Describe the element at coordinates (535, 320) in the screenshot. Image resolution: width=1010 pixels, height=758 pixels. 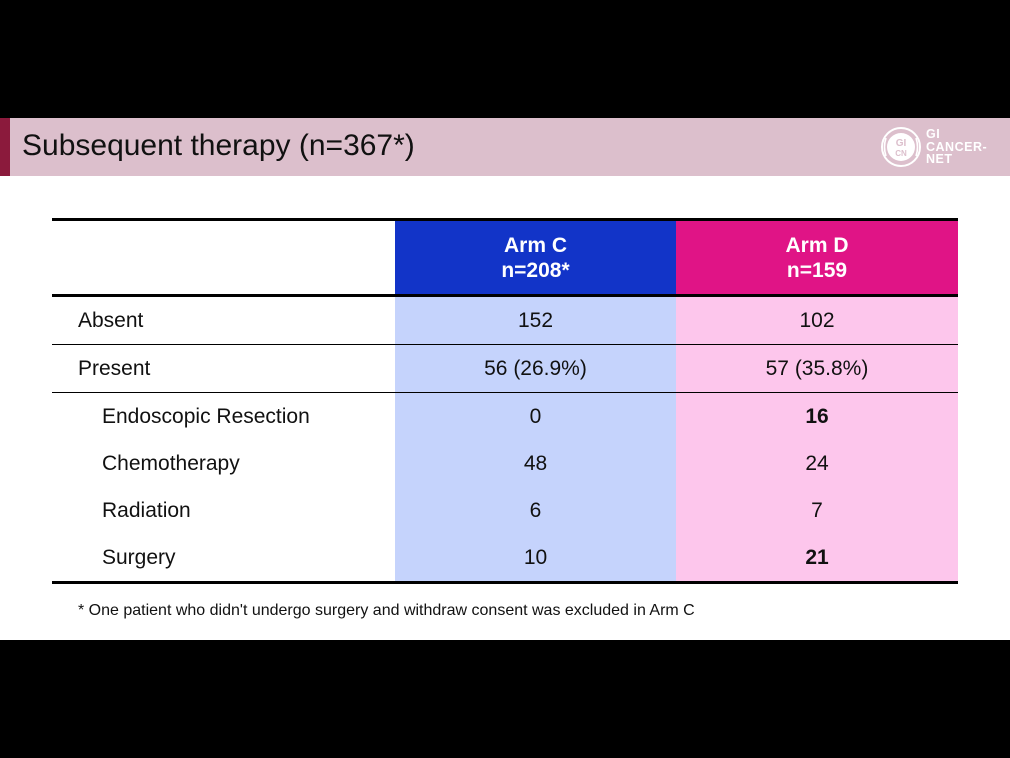
I see `arm-c-value: 152` at that location.